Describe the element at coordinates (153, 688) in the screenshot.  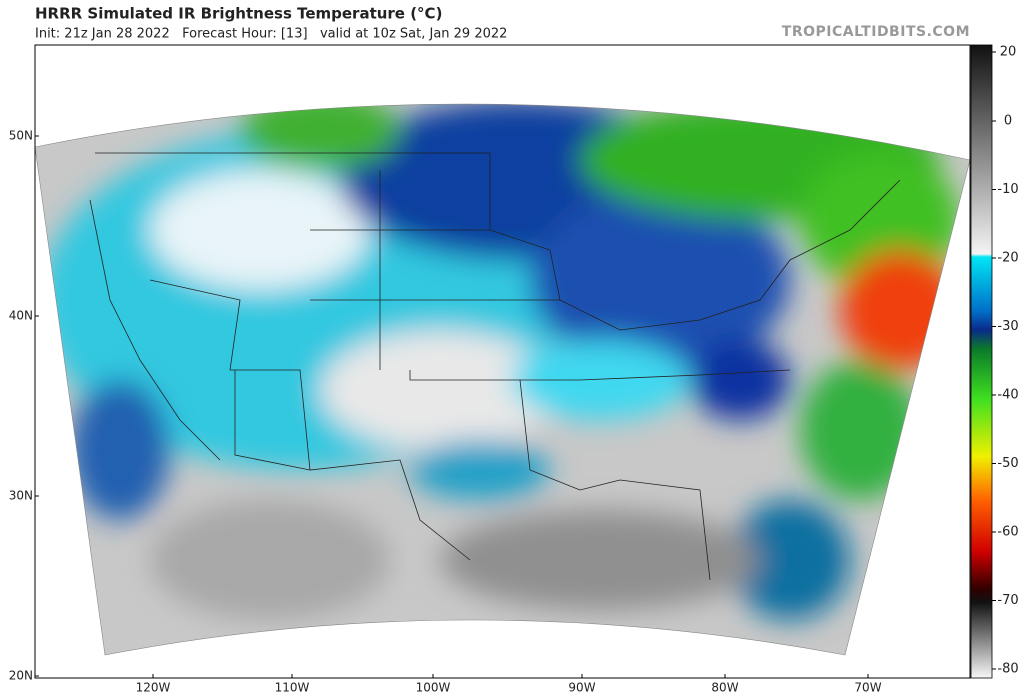
I see `lon-label: 120W` at that location.